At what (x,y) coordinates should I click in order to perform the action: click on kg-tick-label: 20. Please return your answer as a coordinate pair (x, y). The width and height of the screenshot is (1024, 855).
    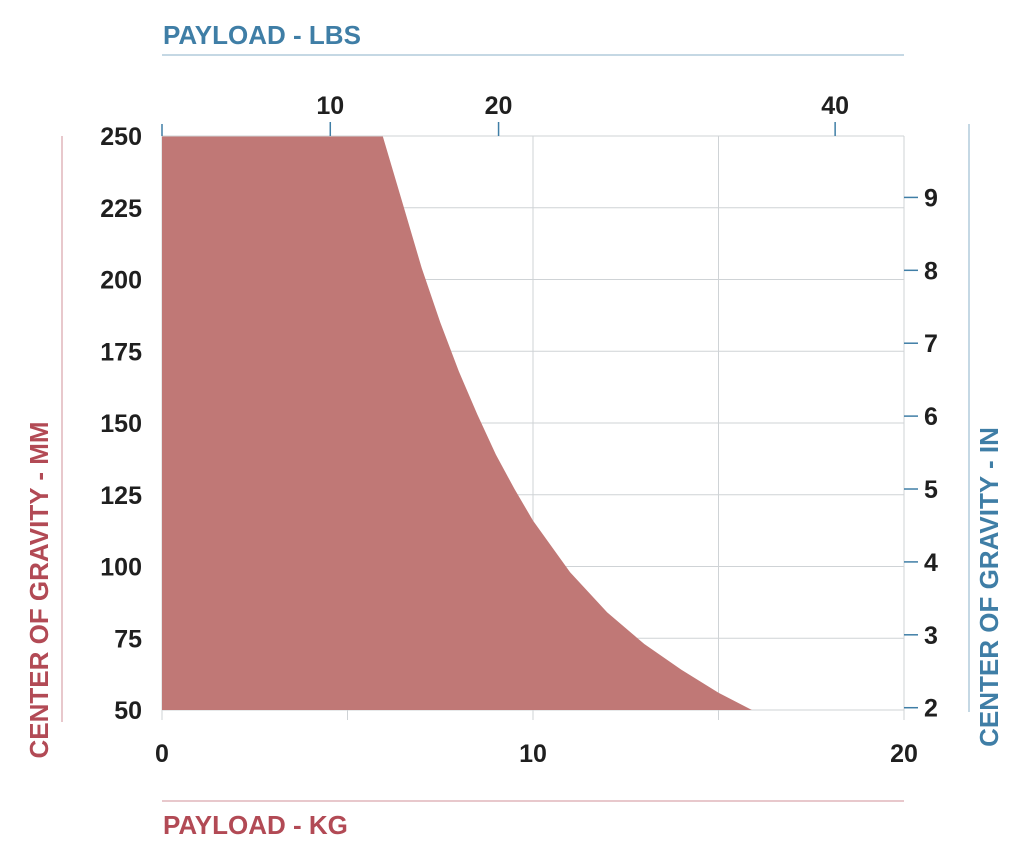
    Looking at the image, I should click on (904, 754).